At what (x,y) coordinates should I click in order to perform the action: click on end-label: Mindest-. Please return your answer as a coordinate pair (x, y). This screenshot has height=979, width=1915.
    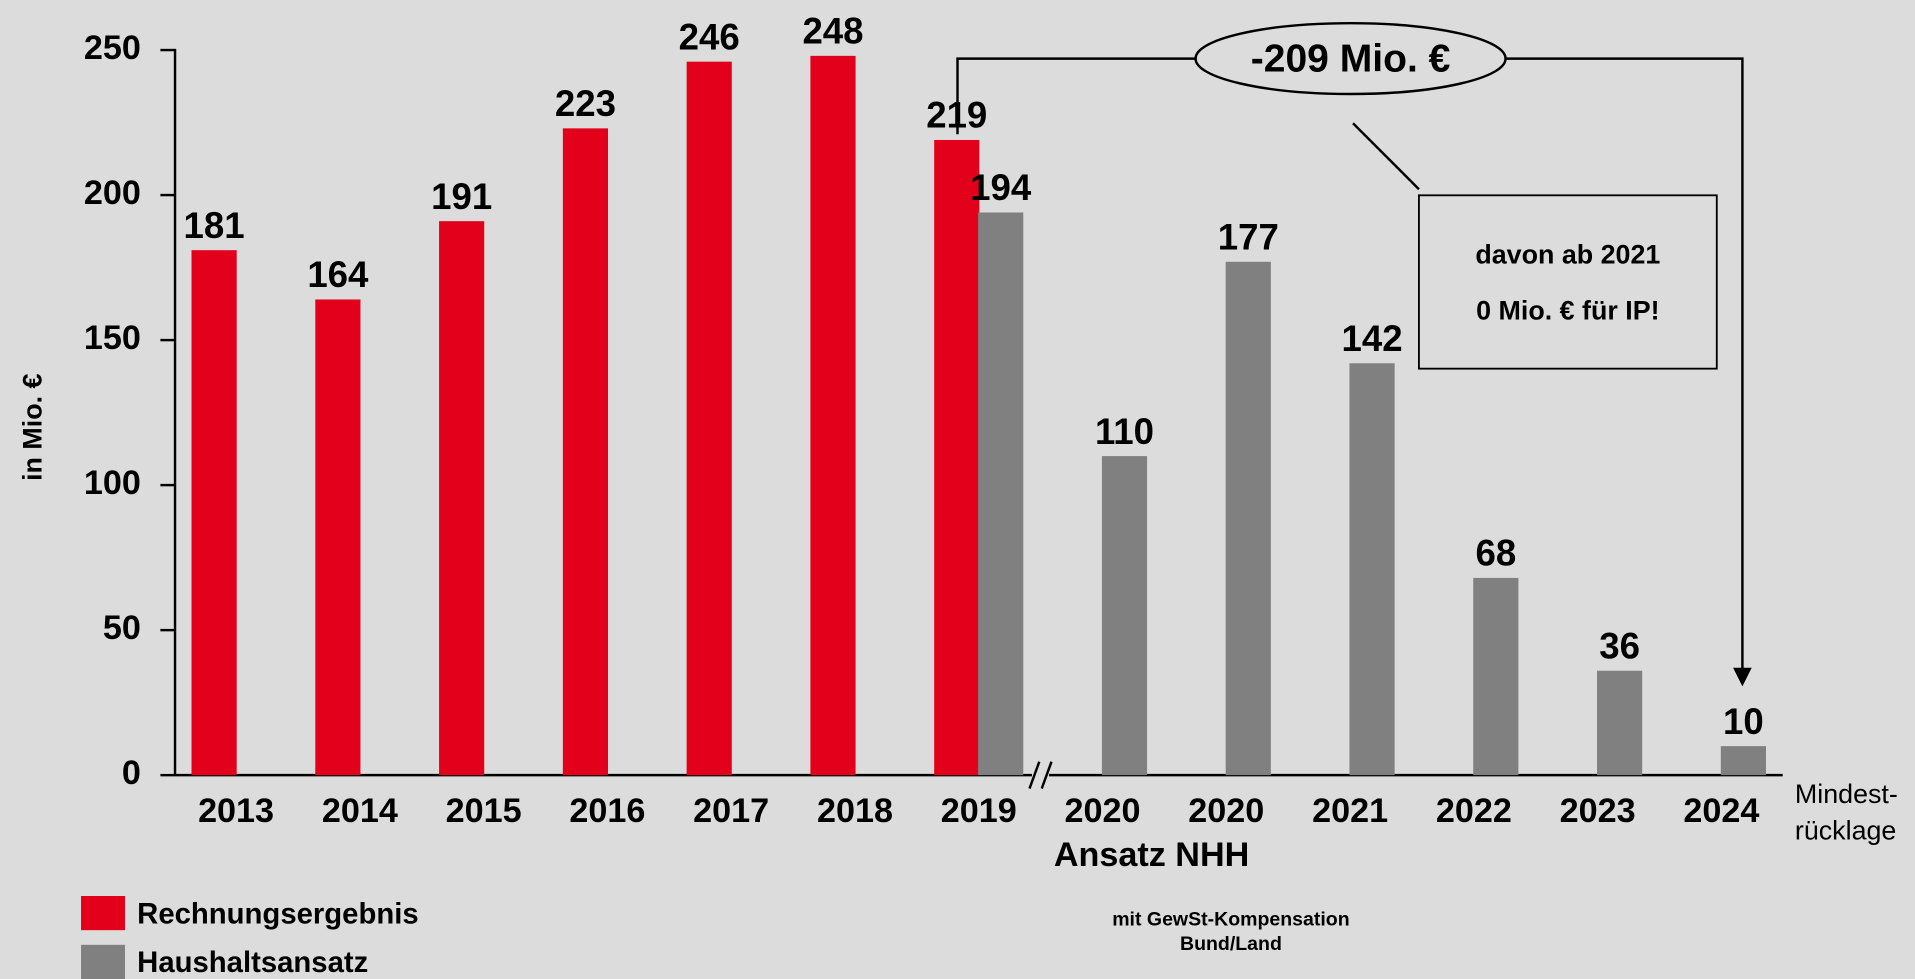
    Looking at the image, I should click on (1846, 794).